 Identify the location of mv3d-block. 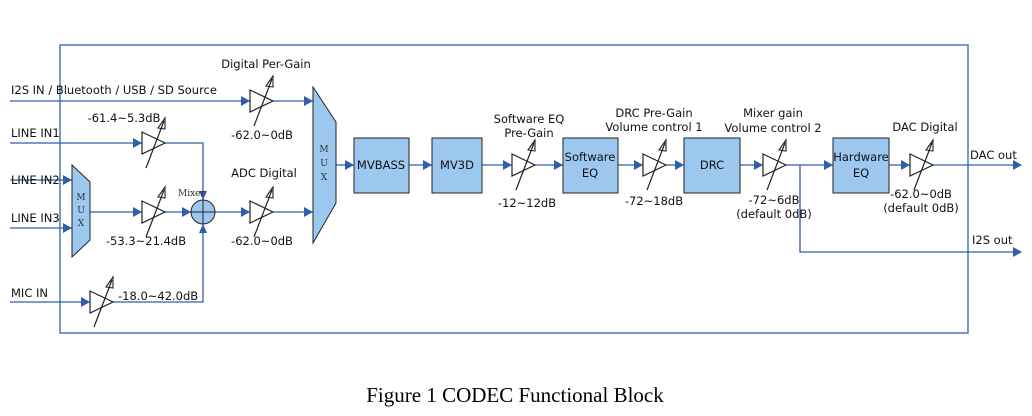
(457, 165).